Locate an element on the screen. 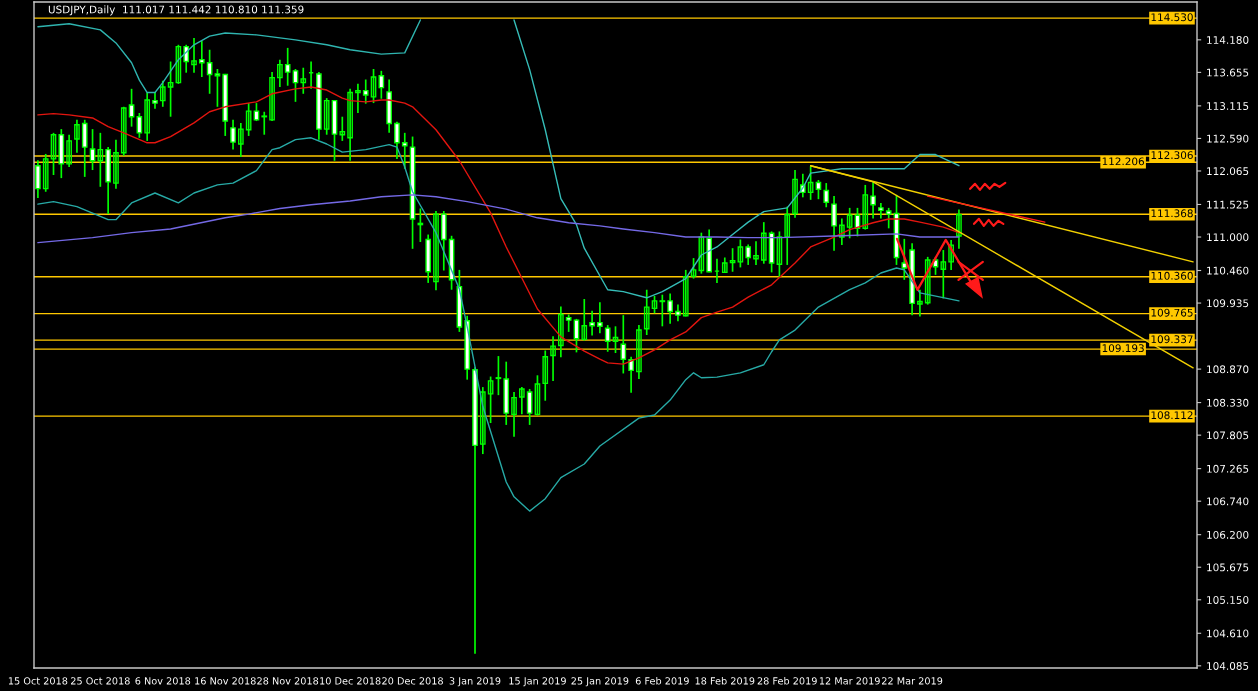 The height and width of the screenshot is (691, 1258). y-tick-label: 108.870 is located at coordinates (1228, 369).